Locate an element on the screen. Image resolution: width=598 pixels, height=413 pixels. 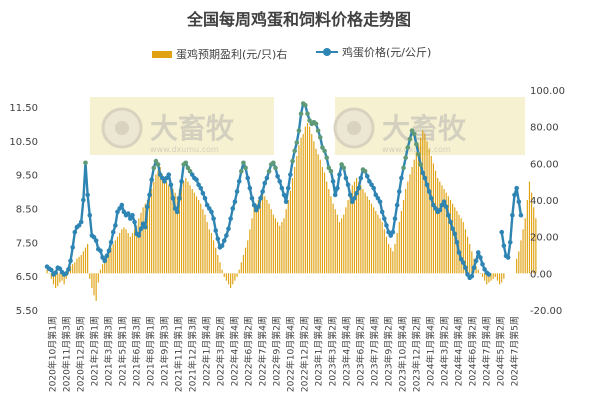
legend-line-swatch is located at coordinates (327, 52).